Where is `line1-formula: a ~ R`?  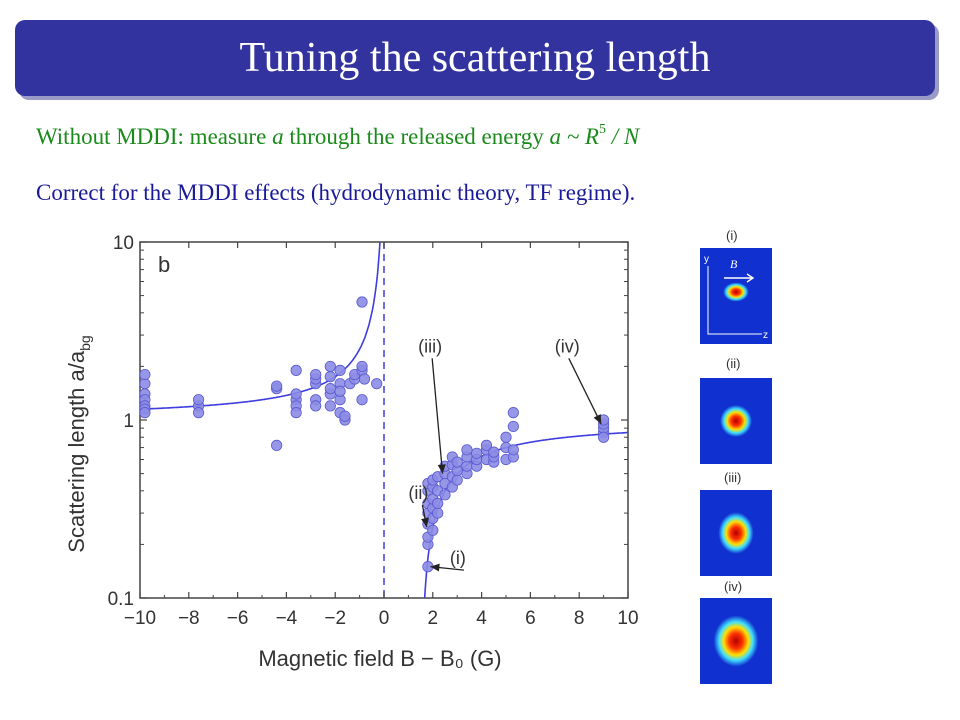 line1-formula: a ~ R is located at coordinates (574, 136).